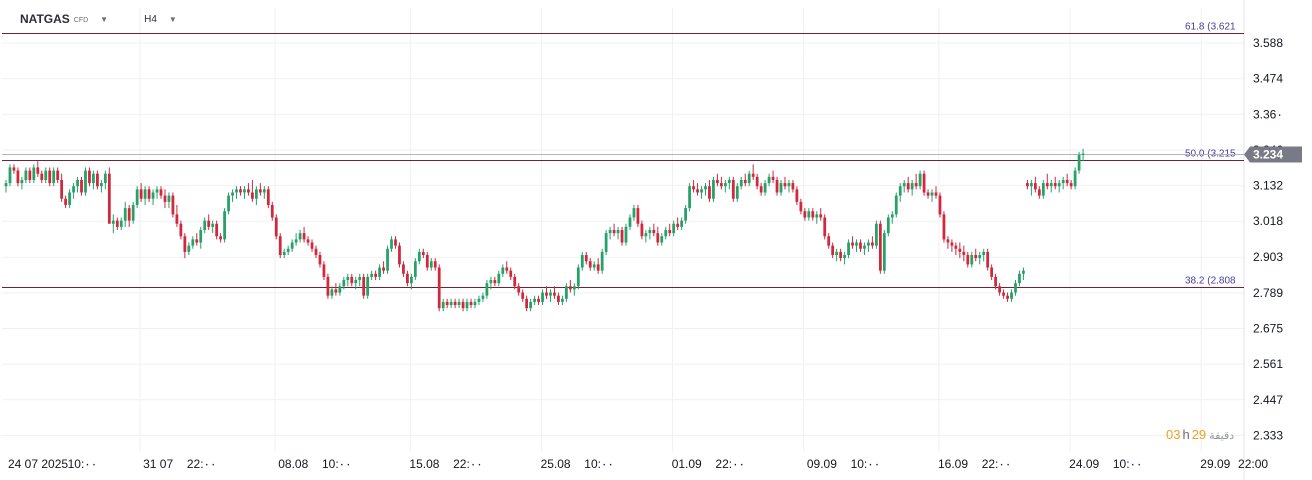 The width and height of the screenshot is (1312, 480). What do you see at coordinates (1210, 27) in the screenshot?
I see `fib-level-label: 61.8 (3.621` at bounding box center [1210, 27].